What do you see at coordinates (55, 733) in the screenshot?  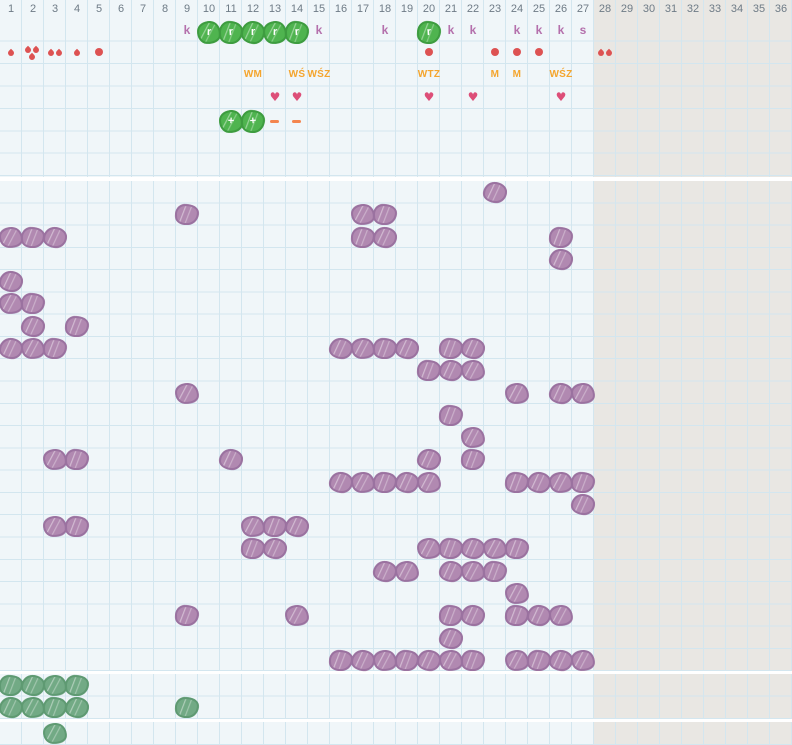 I see `footer-blob` at bounding box center [55, 733].